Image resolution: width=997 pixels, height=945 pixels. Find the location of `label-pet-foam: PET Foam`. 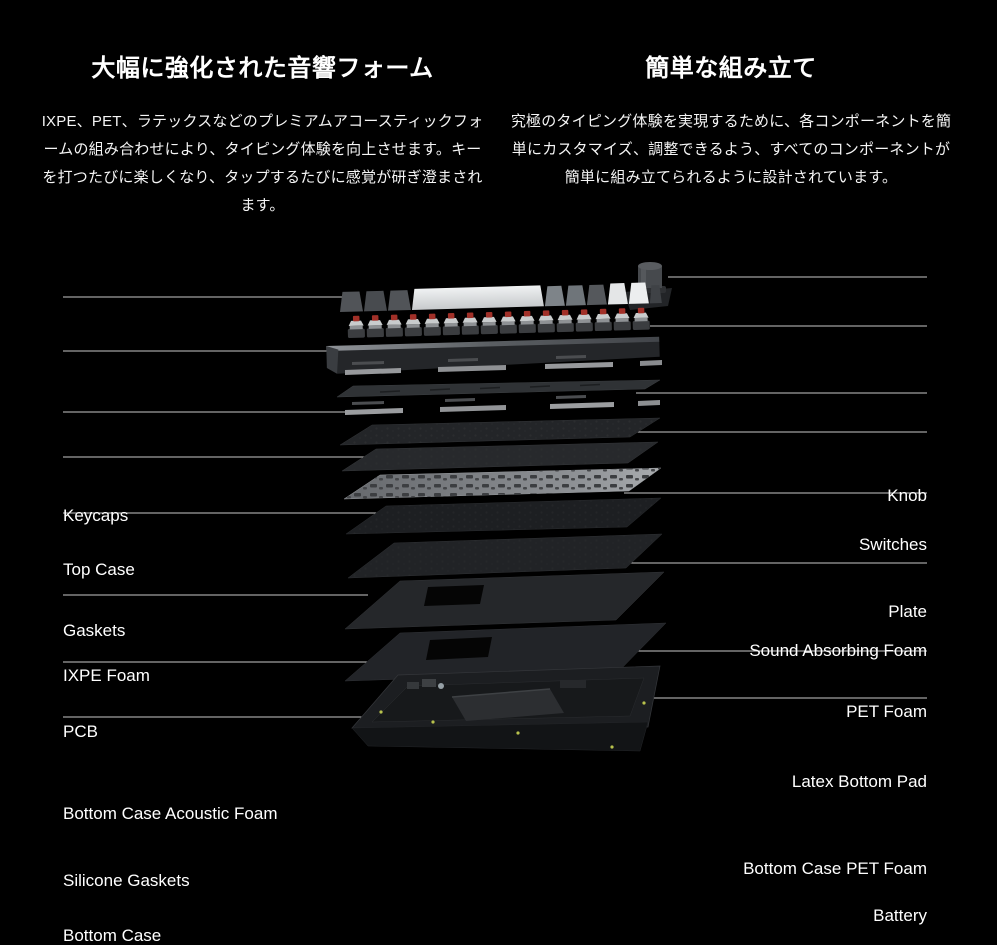

label-pet-foam: PET Foam is located at coordinates (886, 711).